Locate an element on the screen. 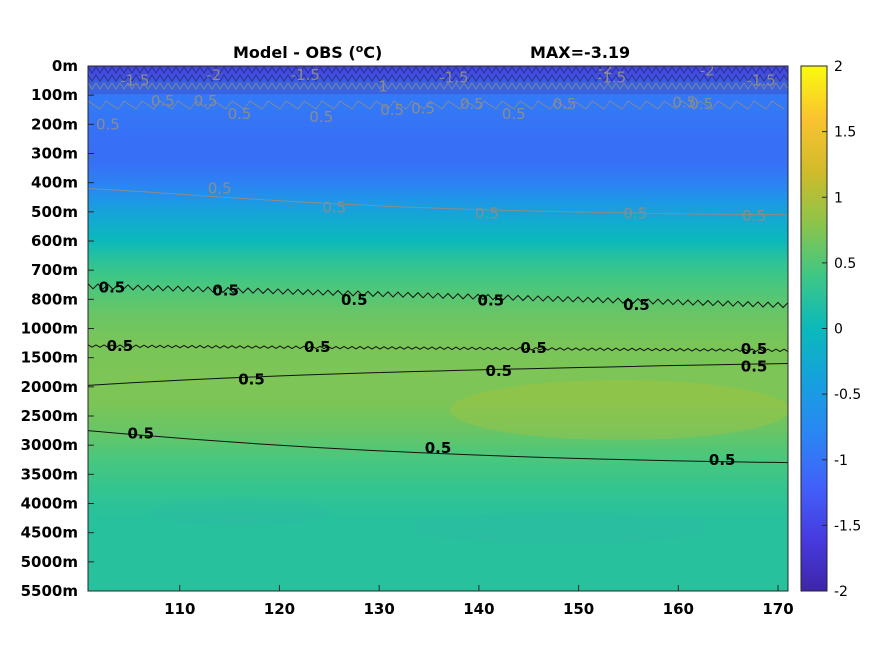 The width and height of the screenshot is (875, 656). y-tick-label: 400m is located at coordinates (54, 183).